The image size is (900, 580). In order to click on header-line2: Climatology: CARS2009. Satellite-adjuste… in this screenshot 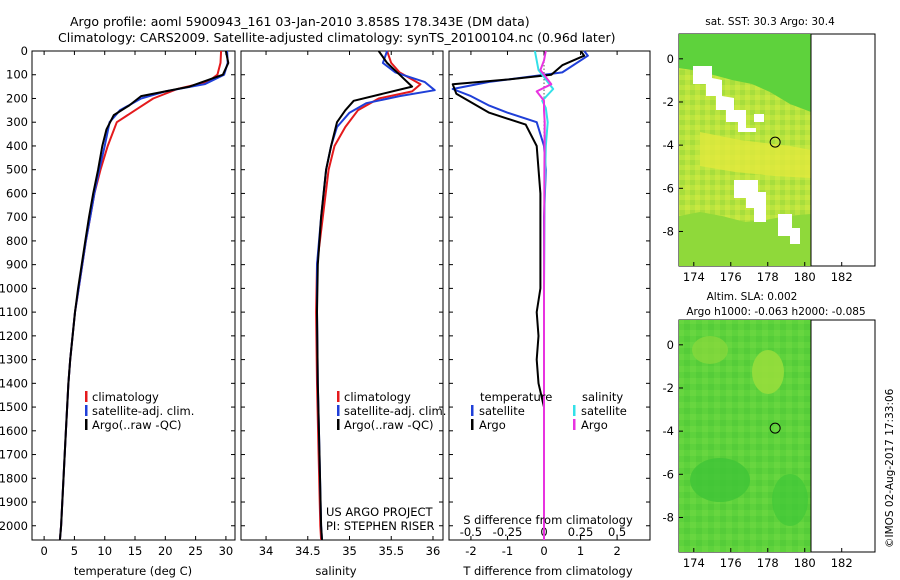, I will do `click(336, 37)`.